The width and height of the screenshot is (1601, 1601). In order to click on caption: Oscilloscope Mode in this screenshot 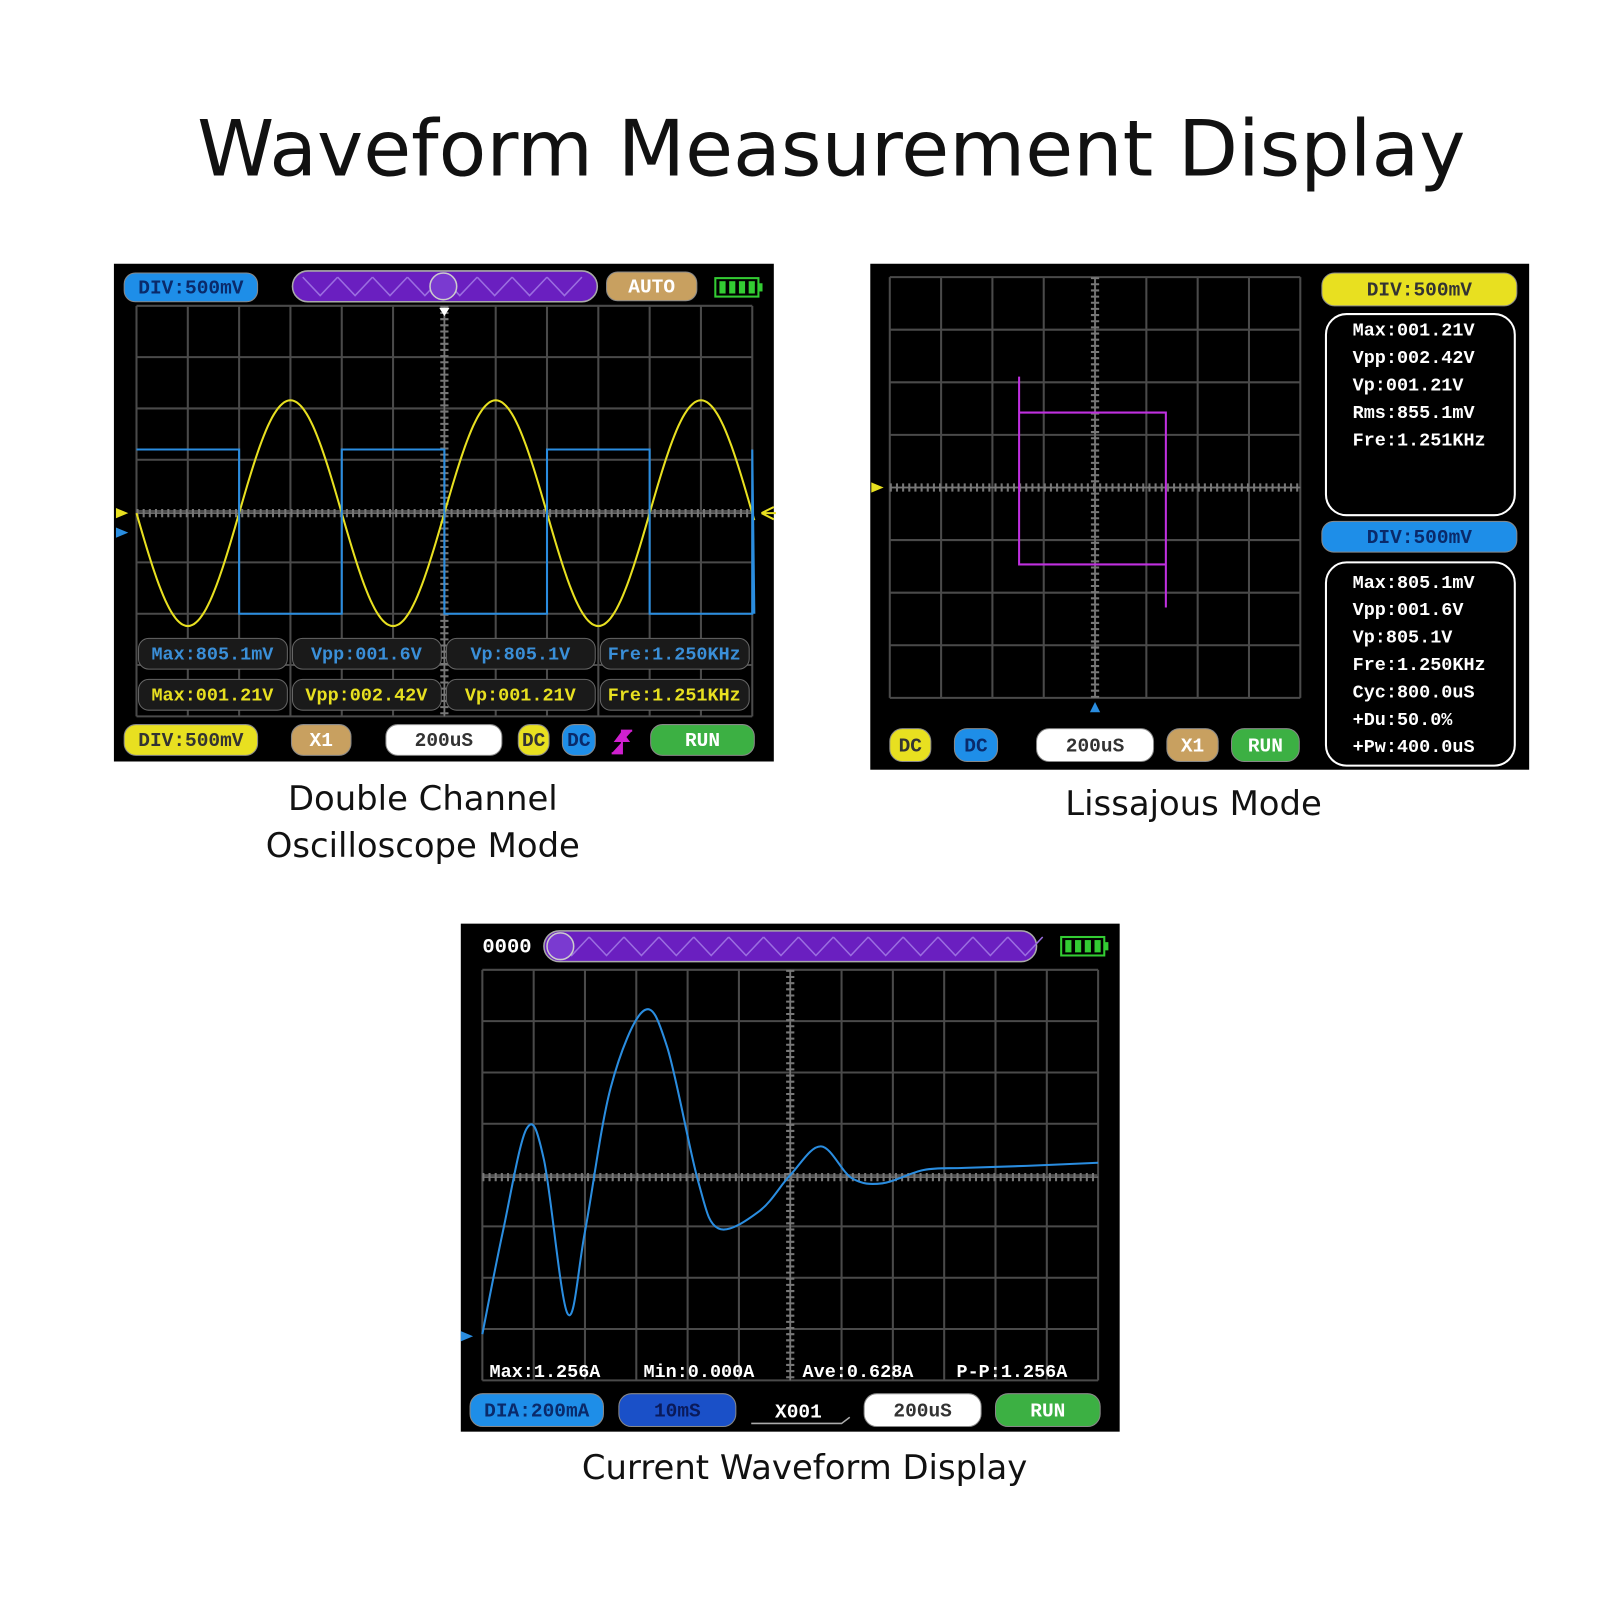, I will do `click(423, 845)`.